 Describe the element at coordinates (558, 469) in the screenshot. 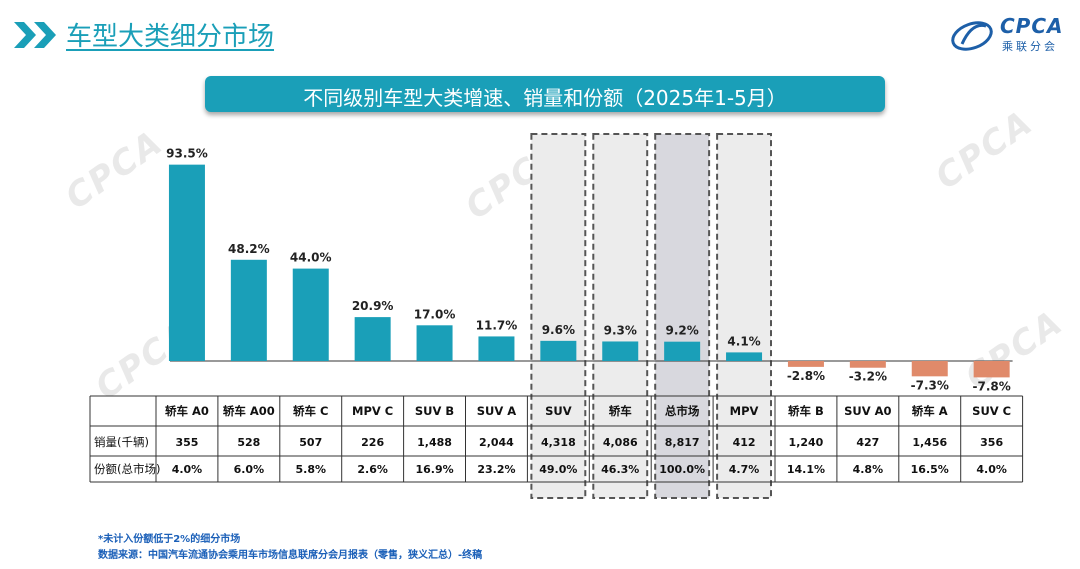

I see `table-cell: 49.0%` at that location.